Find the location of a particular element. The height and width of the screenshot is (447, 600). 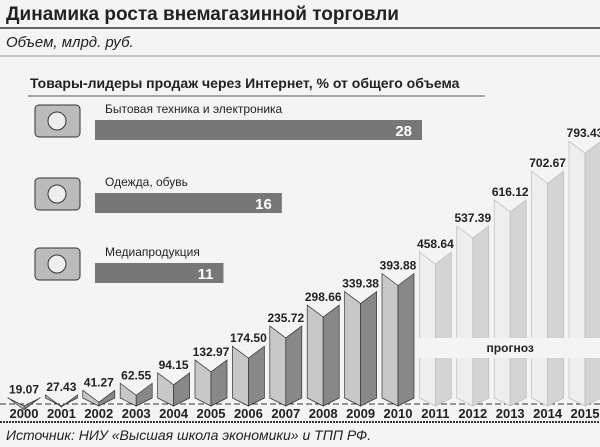

year-tick-label: 2001 is located at coordinates (61, 413).